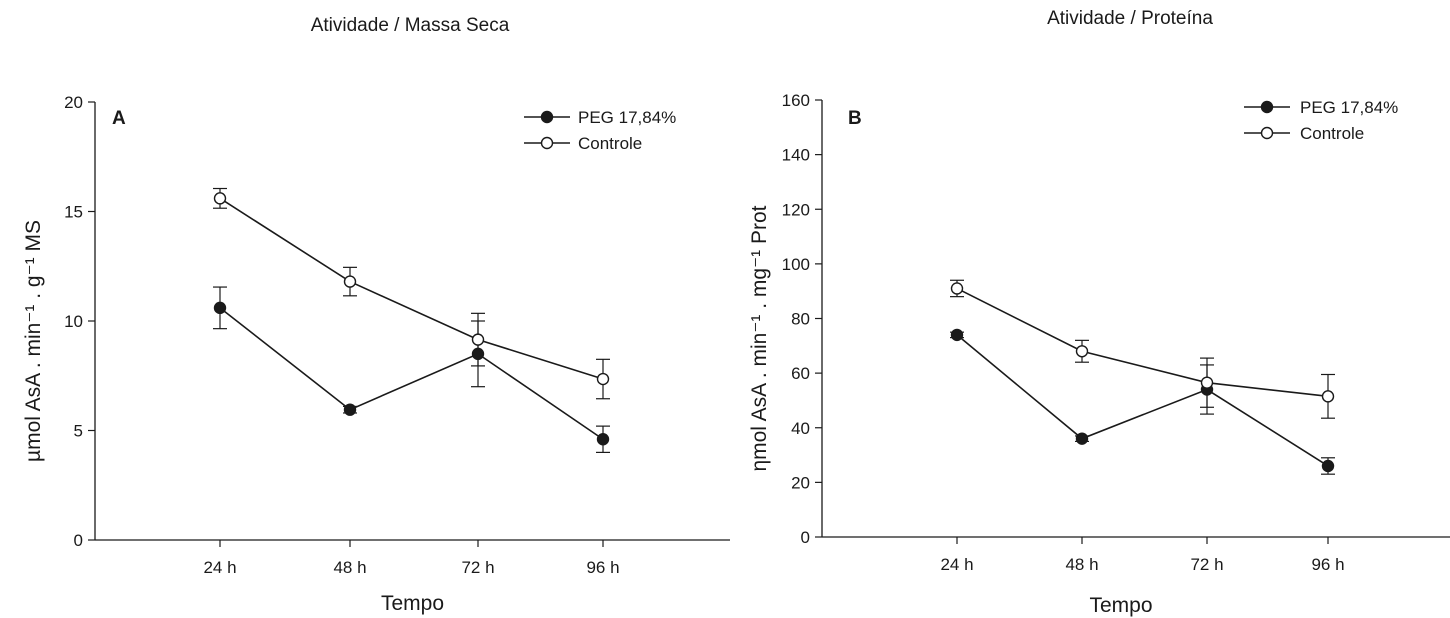 The image size is (1450, 618). I want to click on y-axis-label: µmol AsA . min⁻¹ . g⁻¹ MS, so click(33, 341).